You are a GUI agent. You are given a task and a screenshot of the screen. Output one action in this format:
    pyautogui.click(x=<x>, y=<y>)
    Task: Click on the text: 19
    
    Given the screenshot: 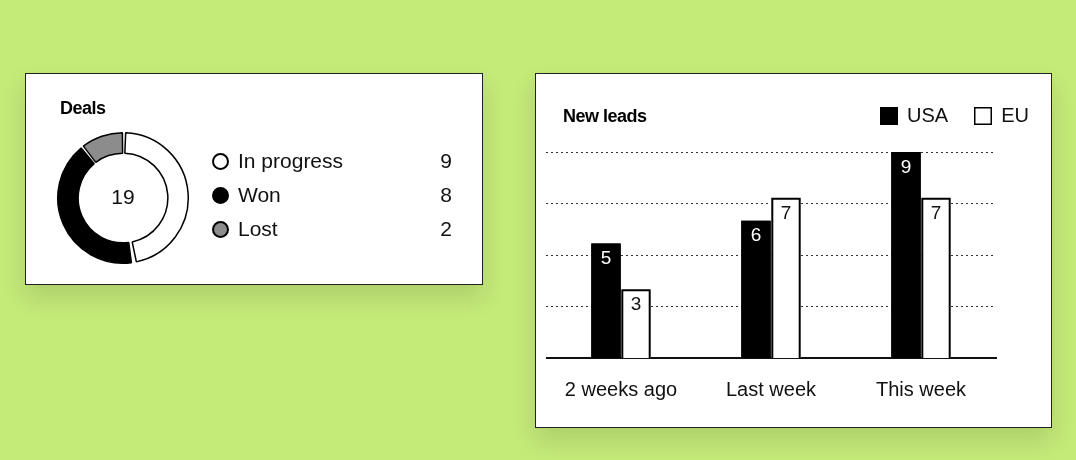 What is the action you would take?
    pyautogui.click(x=123, y=196)
    